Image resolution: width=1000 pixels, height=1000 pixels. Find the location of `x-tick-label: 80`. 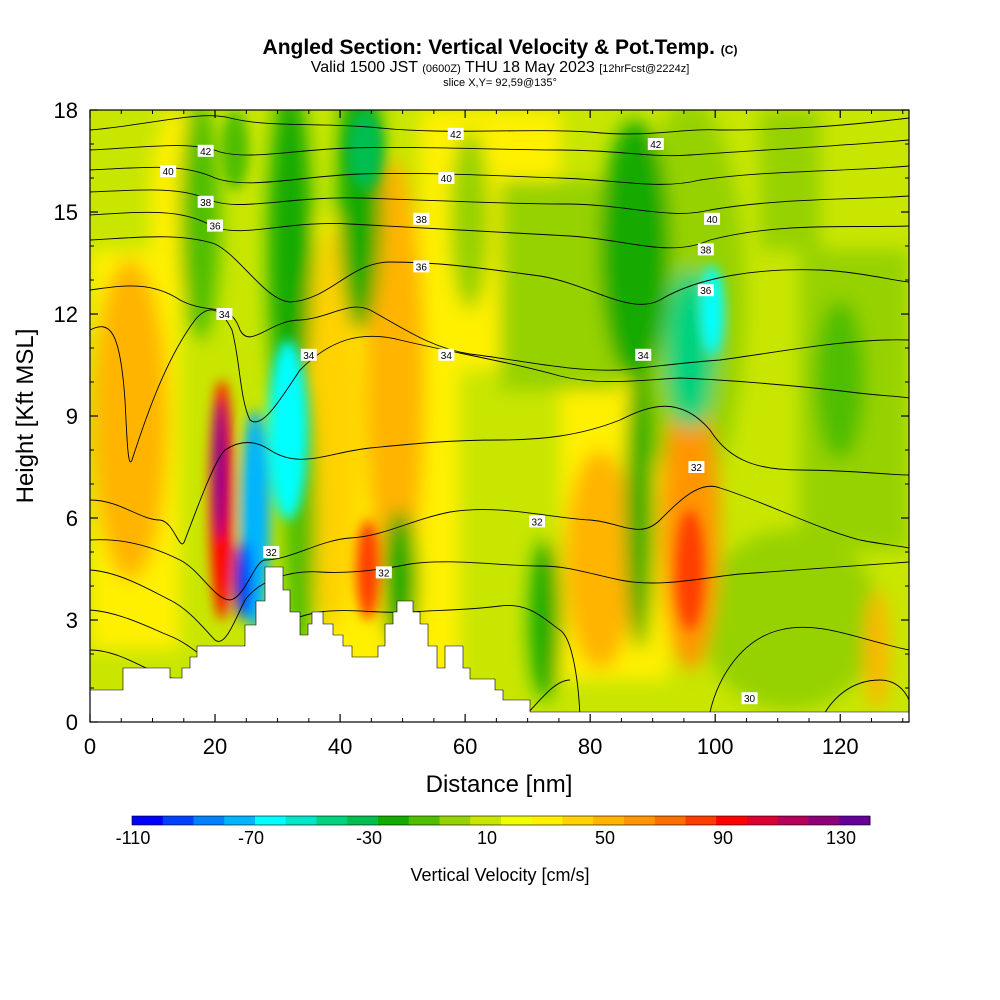

x-tick-label: 80 is located at coordinates (590, 746).